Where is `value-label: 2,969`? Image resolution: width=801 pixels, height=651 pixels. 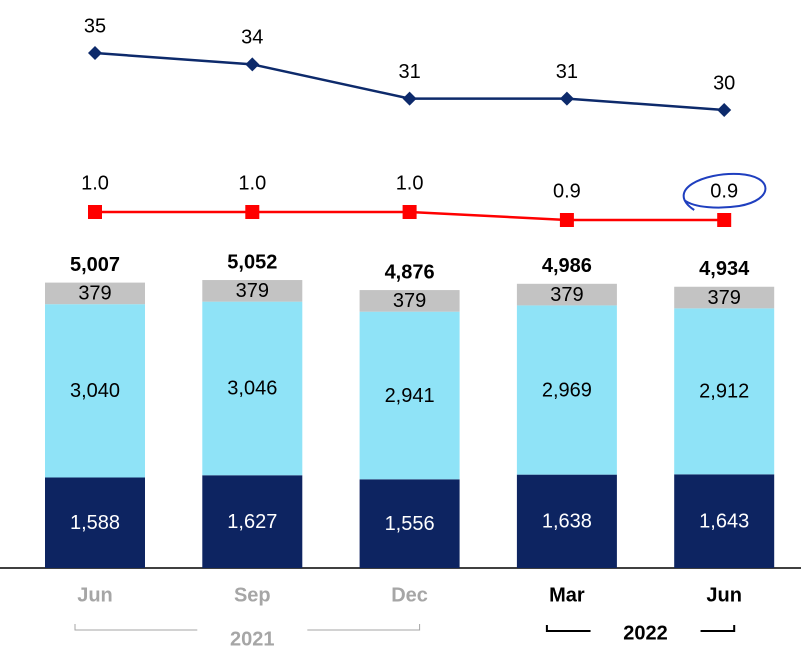 value-label: 2,969 is located at coordinates (567, 390).